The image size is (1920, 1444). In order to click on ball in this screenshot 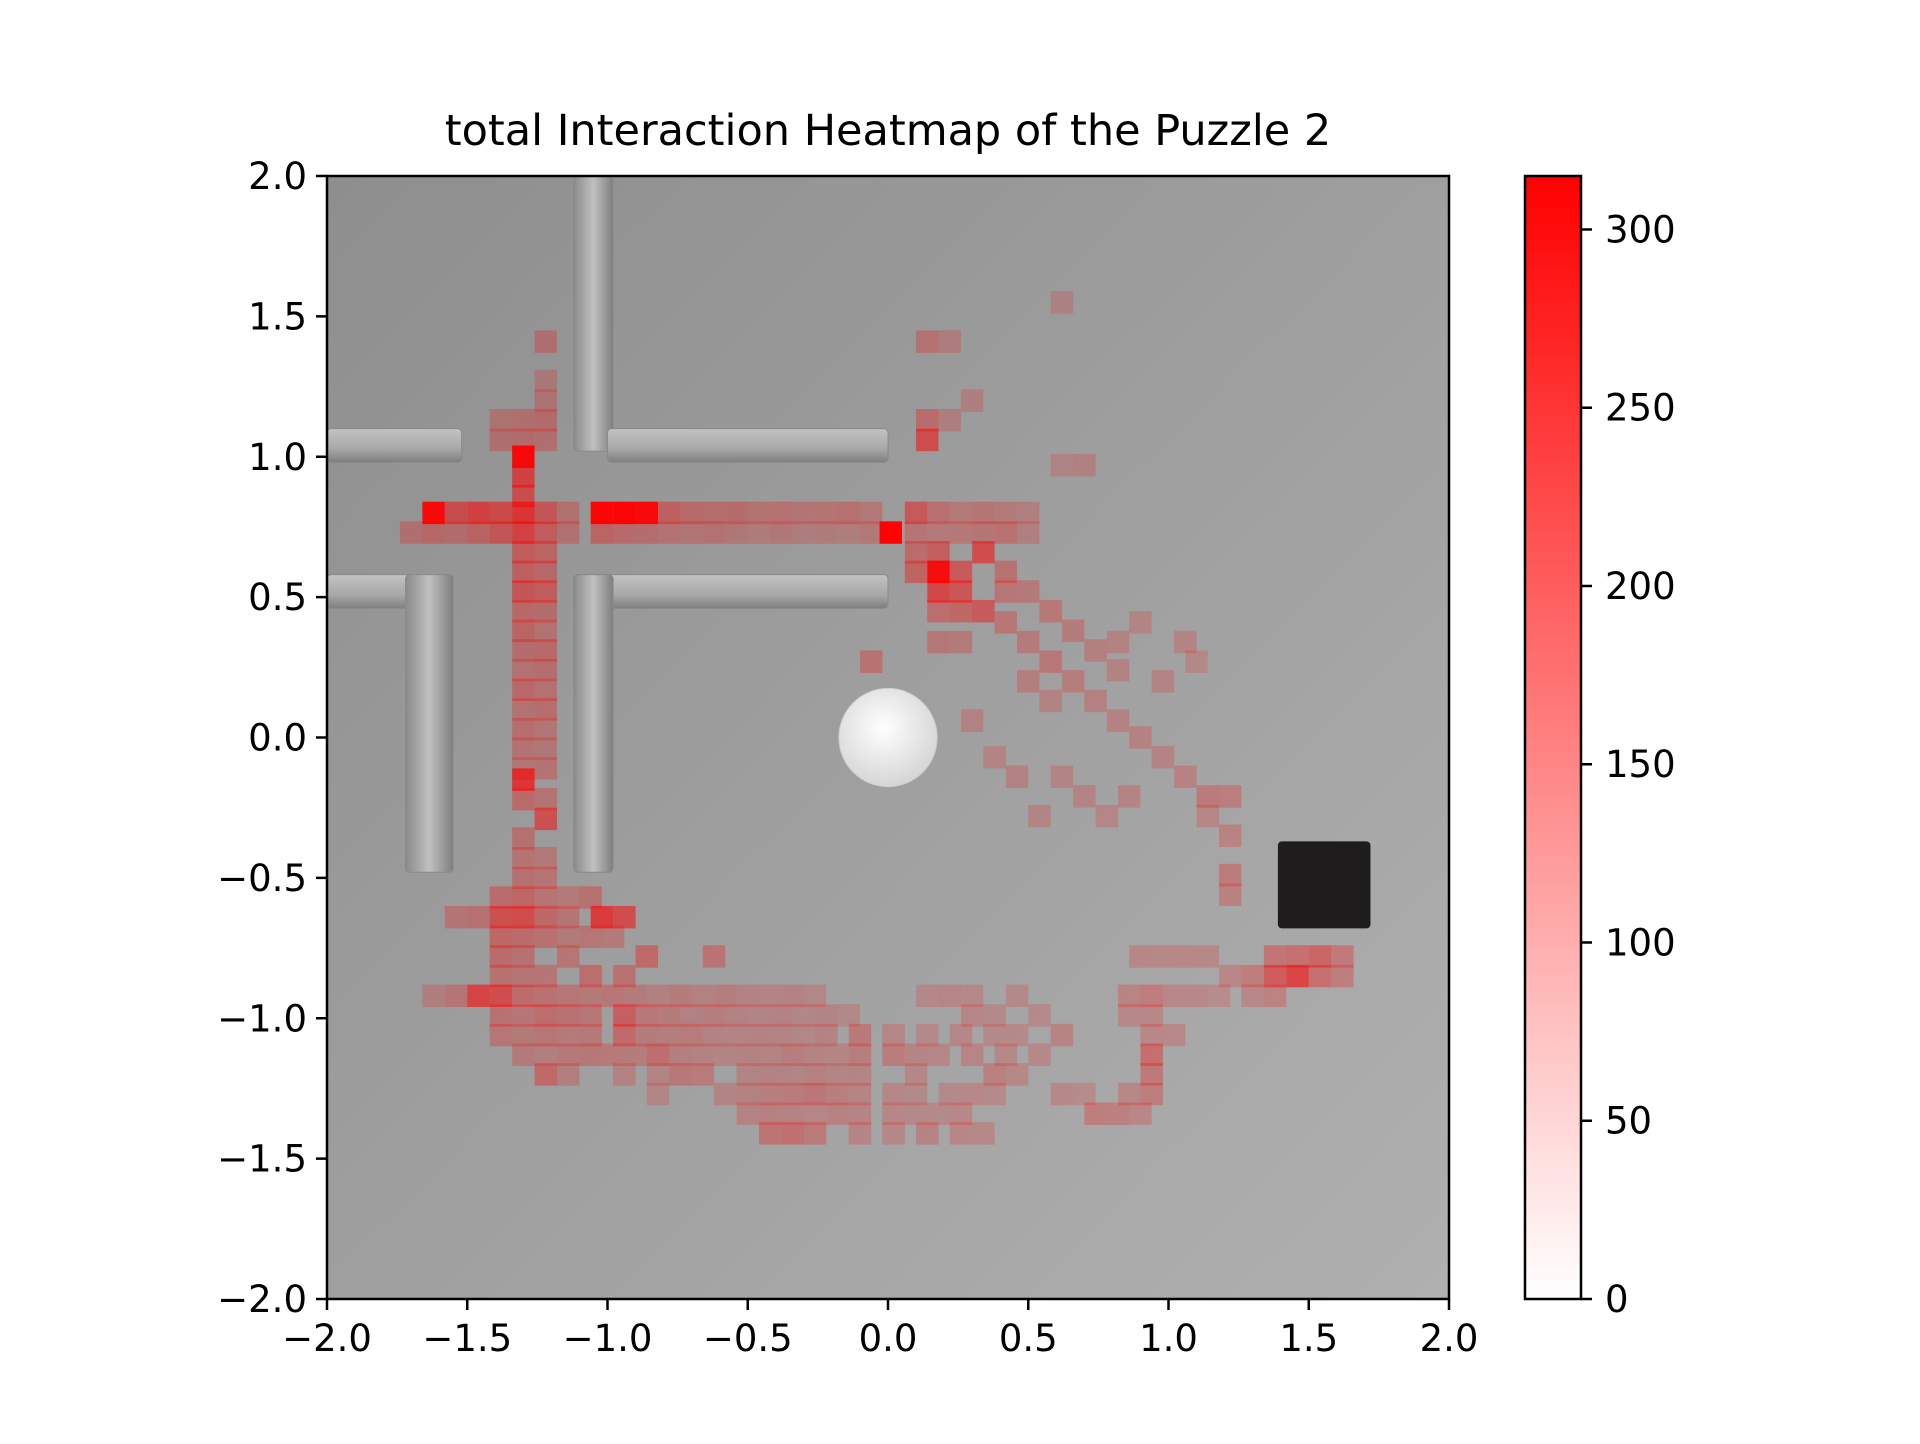, I will do `click(888, 737)`.